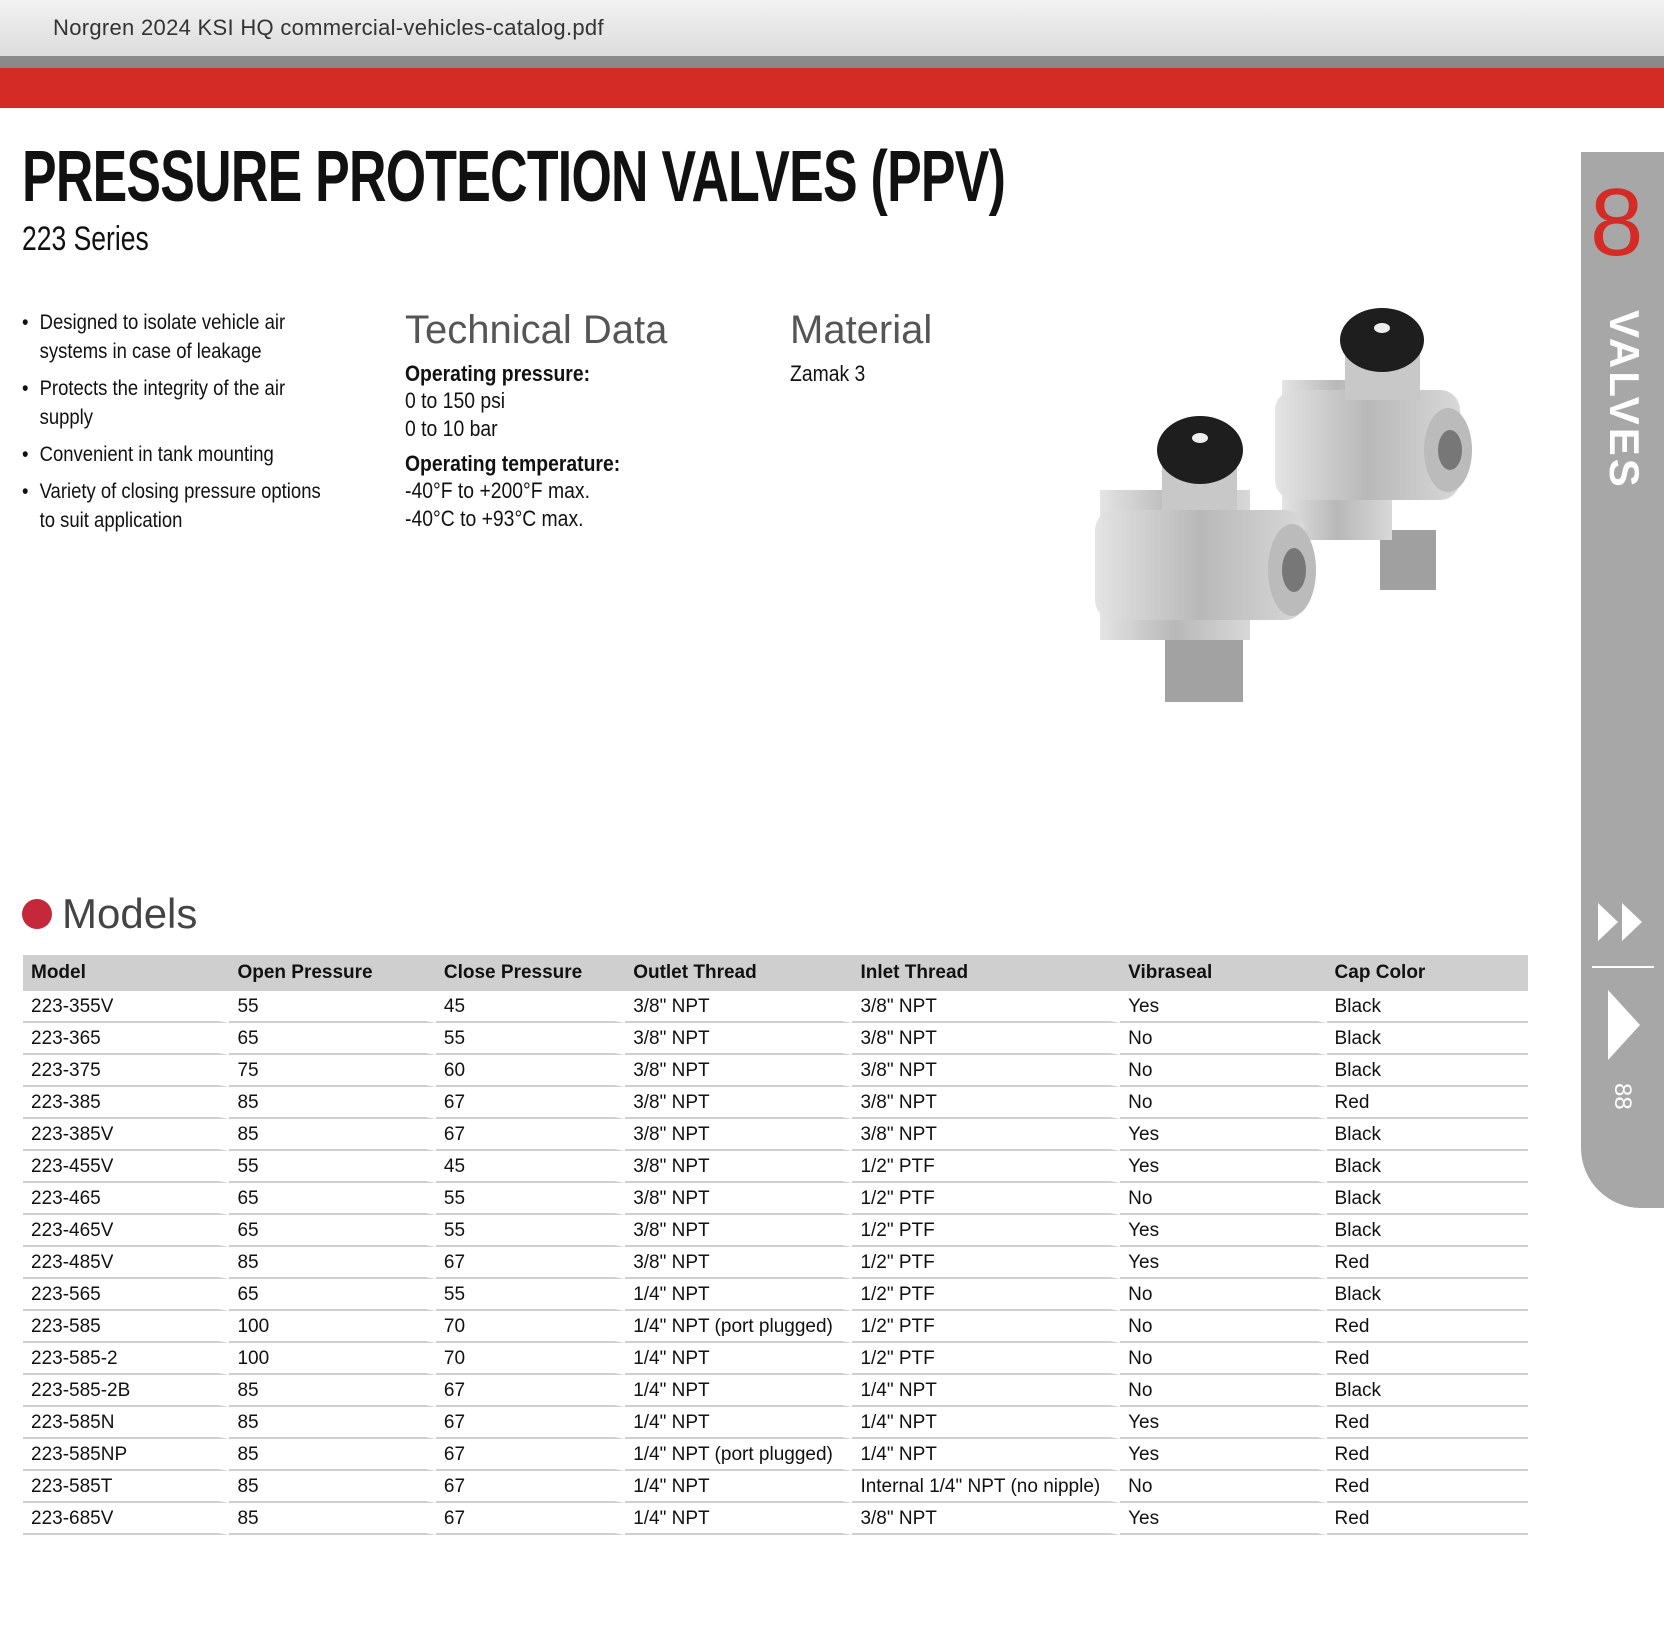 The width and height of the screenshot is (1664, 1630). I want to click on page-title: PRESSURE PROTECTION VALVES (PPV), so click(514, 177).